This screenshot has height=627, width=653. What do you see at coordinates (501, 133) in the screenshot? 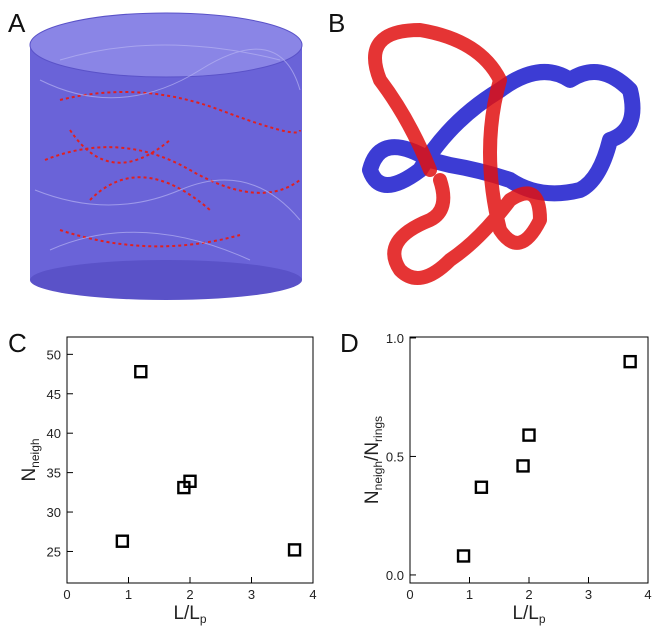
I see `blue-loop` at bounding box center [501, 133].